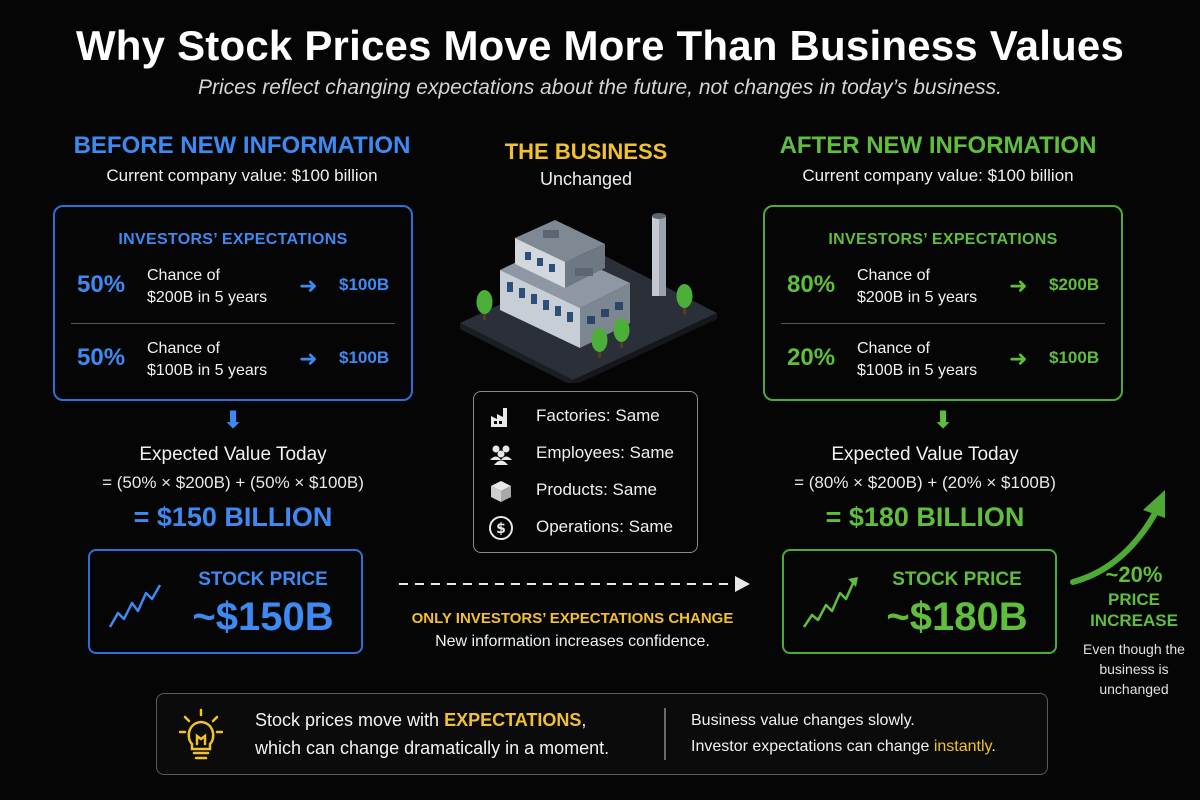  Describe the element at coordinates (572, 641) in the screenshot. I see `expectations-change-sub: New information increases confidence.` at that location.